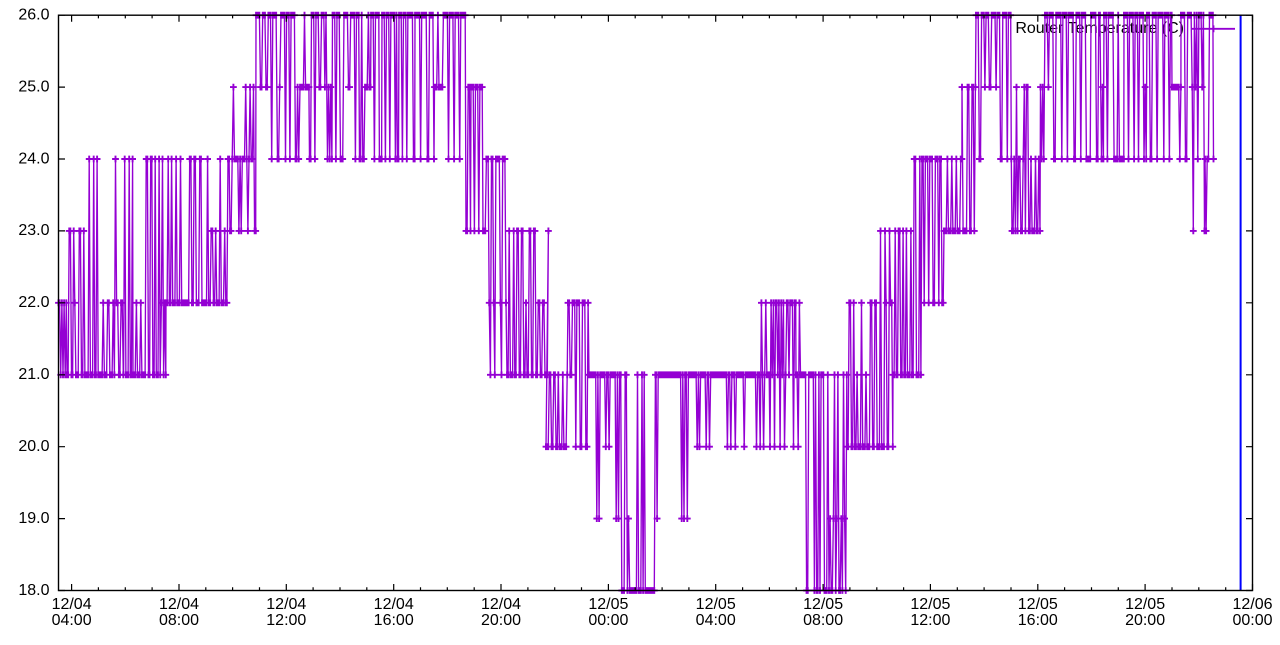 Image resolution: width=1280 pixels, height=645 pixels. Describe the element at coordinates (33, 446) in the screenshot. I see `svg-text: 20.0` at that location.